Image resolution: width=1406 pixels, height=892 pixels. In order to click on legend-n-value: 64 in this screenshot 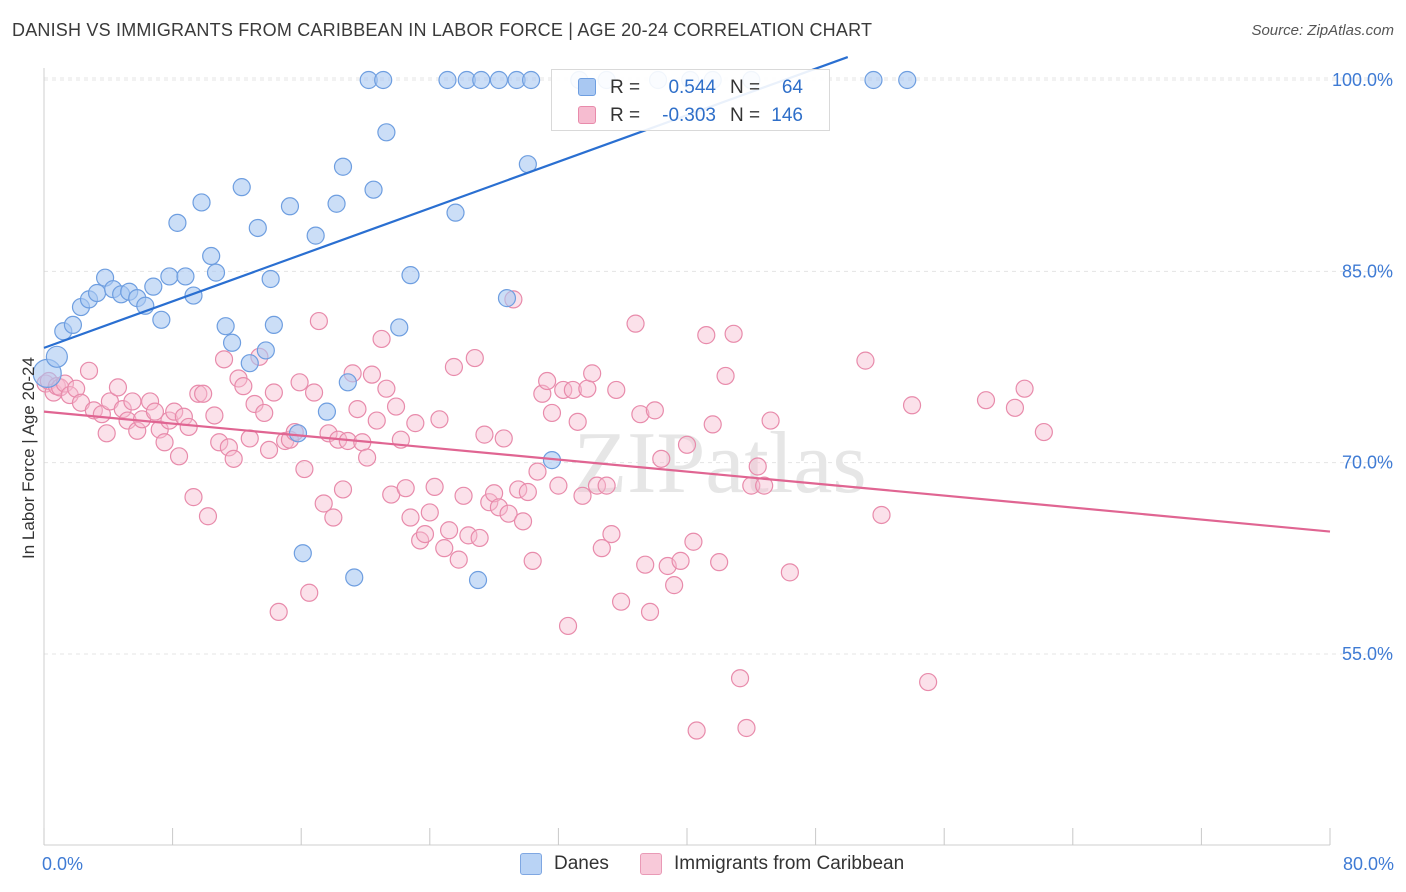, I will do `click(792, 87)`.